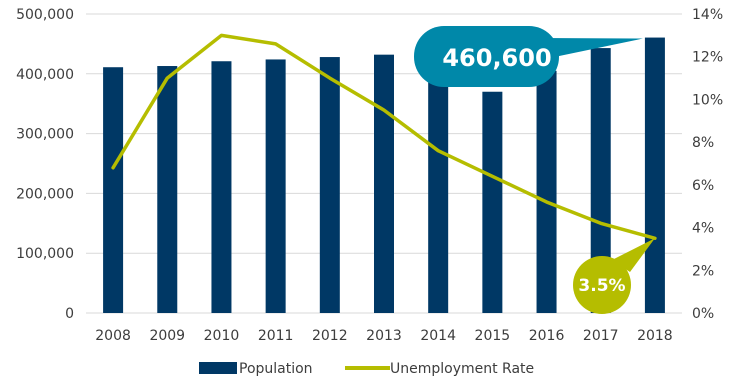 The height and width of the screenshot is (380, 739). I want to click on x-tick-label: 2018, so click(655, 336).